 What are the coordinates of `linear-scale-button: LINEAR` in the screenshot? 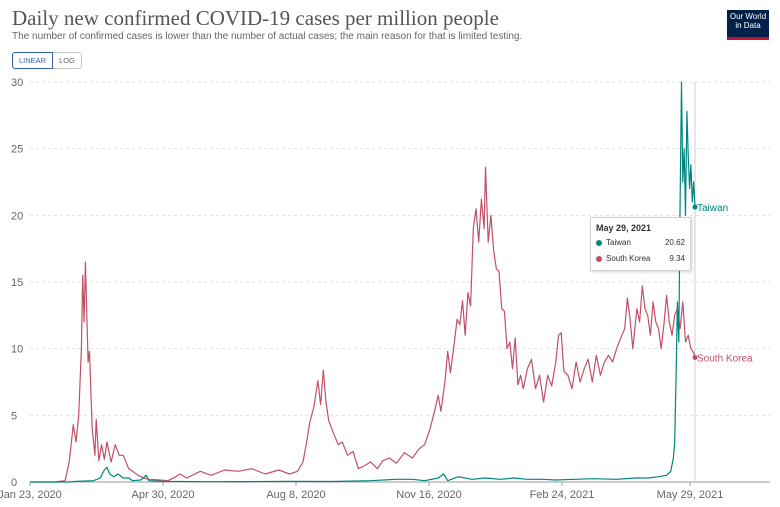 It's located at (33, 60).